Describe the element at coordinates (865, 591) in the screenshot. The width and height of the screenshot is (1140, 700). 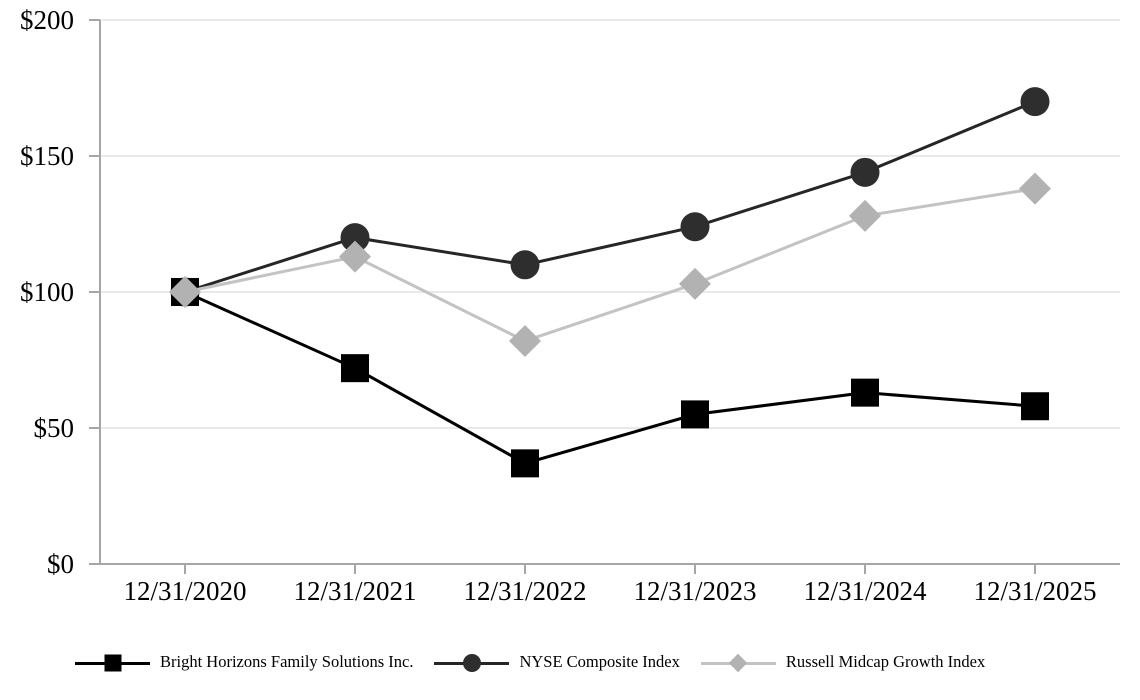
I see `x-tick-label: 12/31/2024` at that location.